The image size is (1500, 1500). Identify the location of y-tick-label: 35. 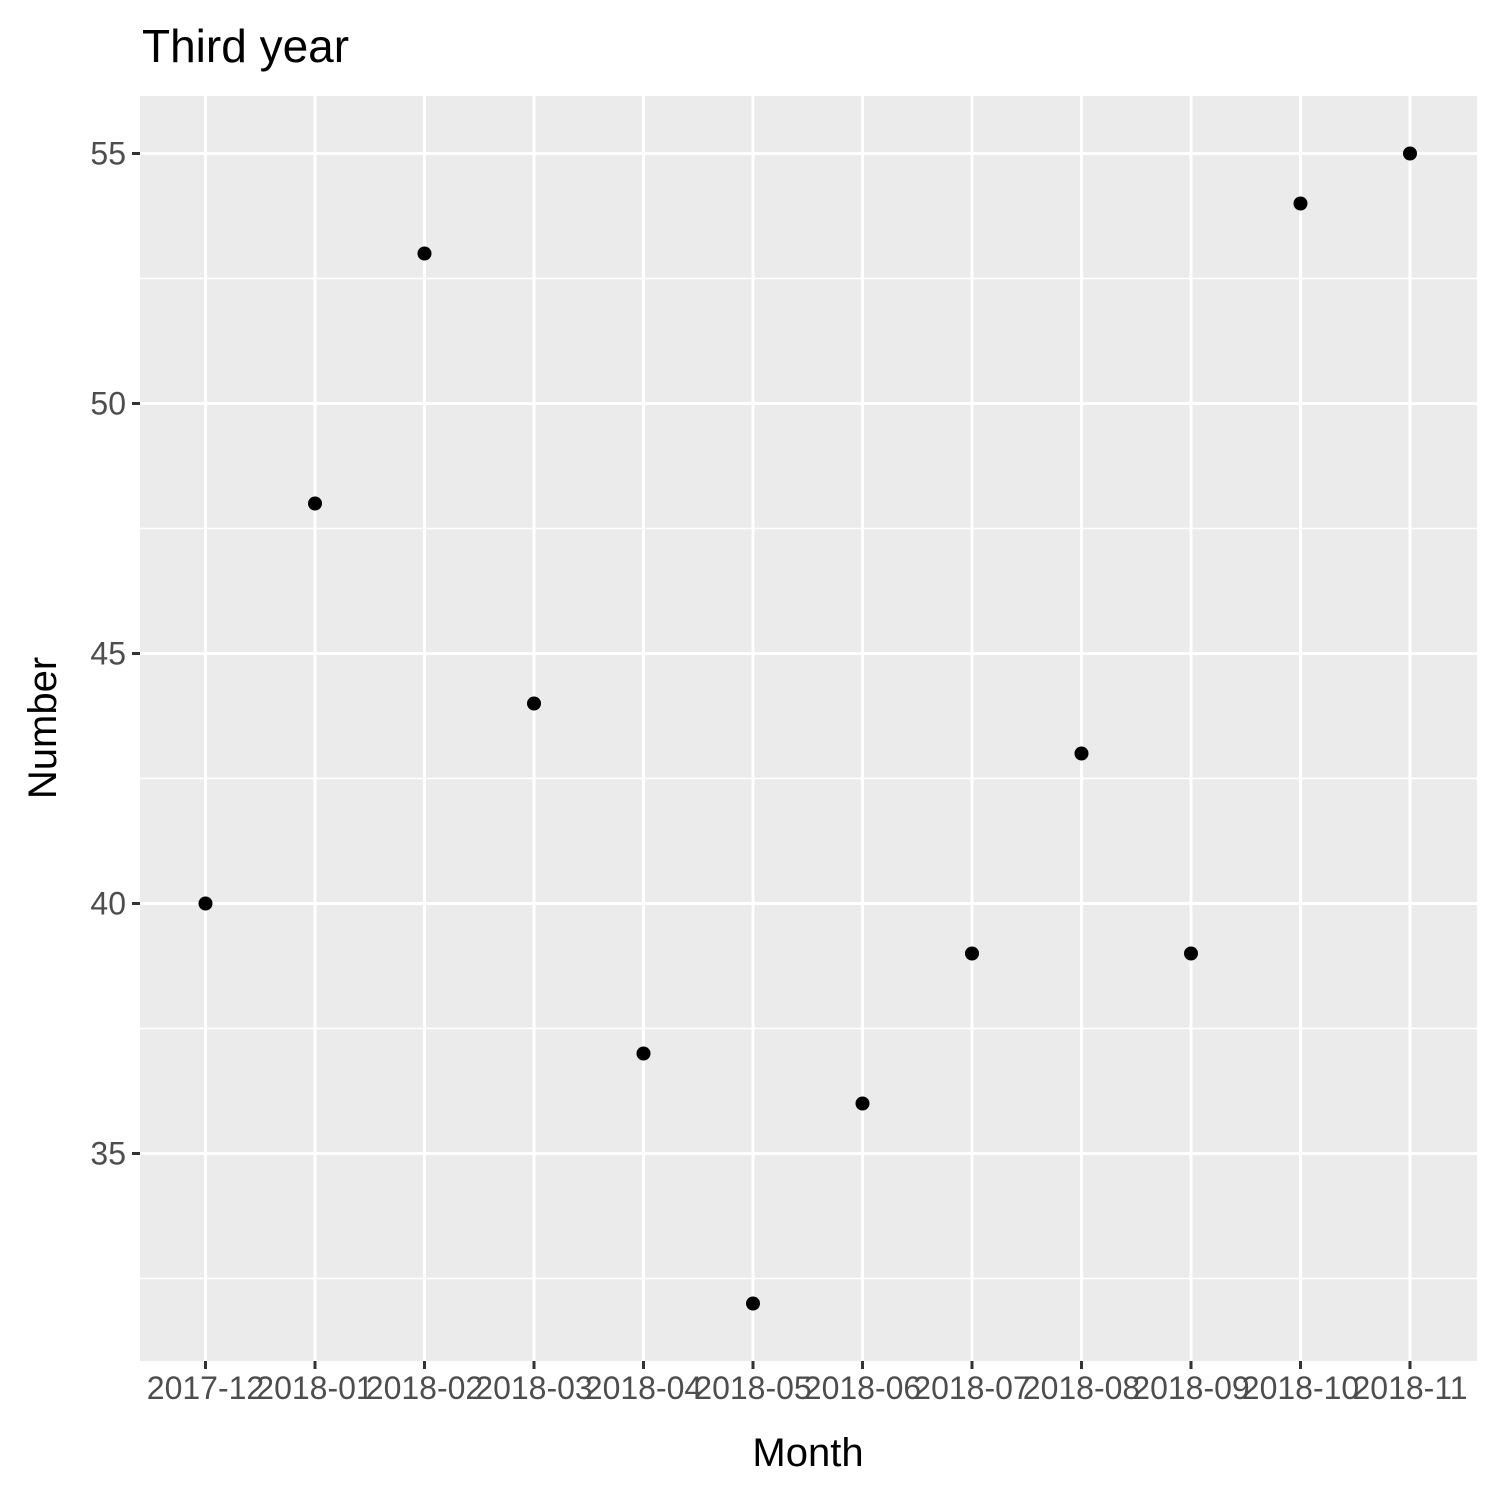
(108, 1154).